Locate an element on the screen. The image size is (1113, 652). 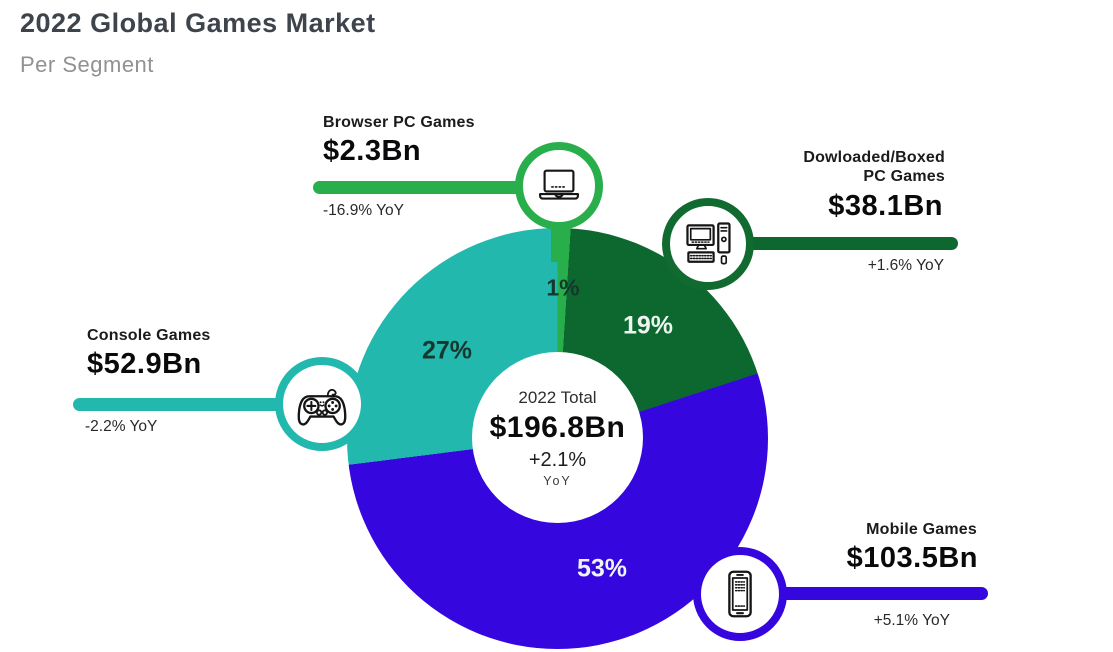
console-segment-value: $52.9Bn is located at coordinates (144, 364).